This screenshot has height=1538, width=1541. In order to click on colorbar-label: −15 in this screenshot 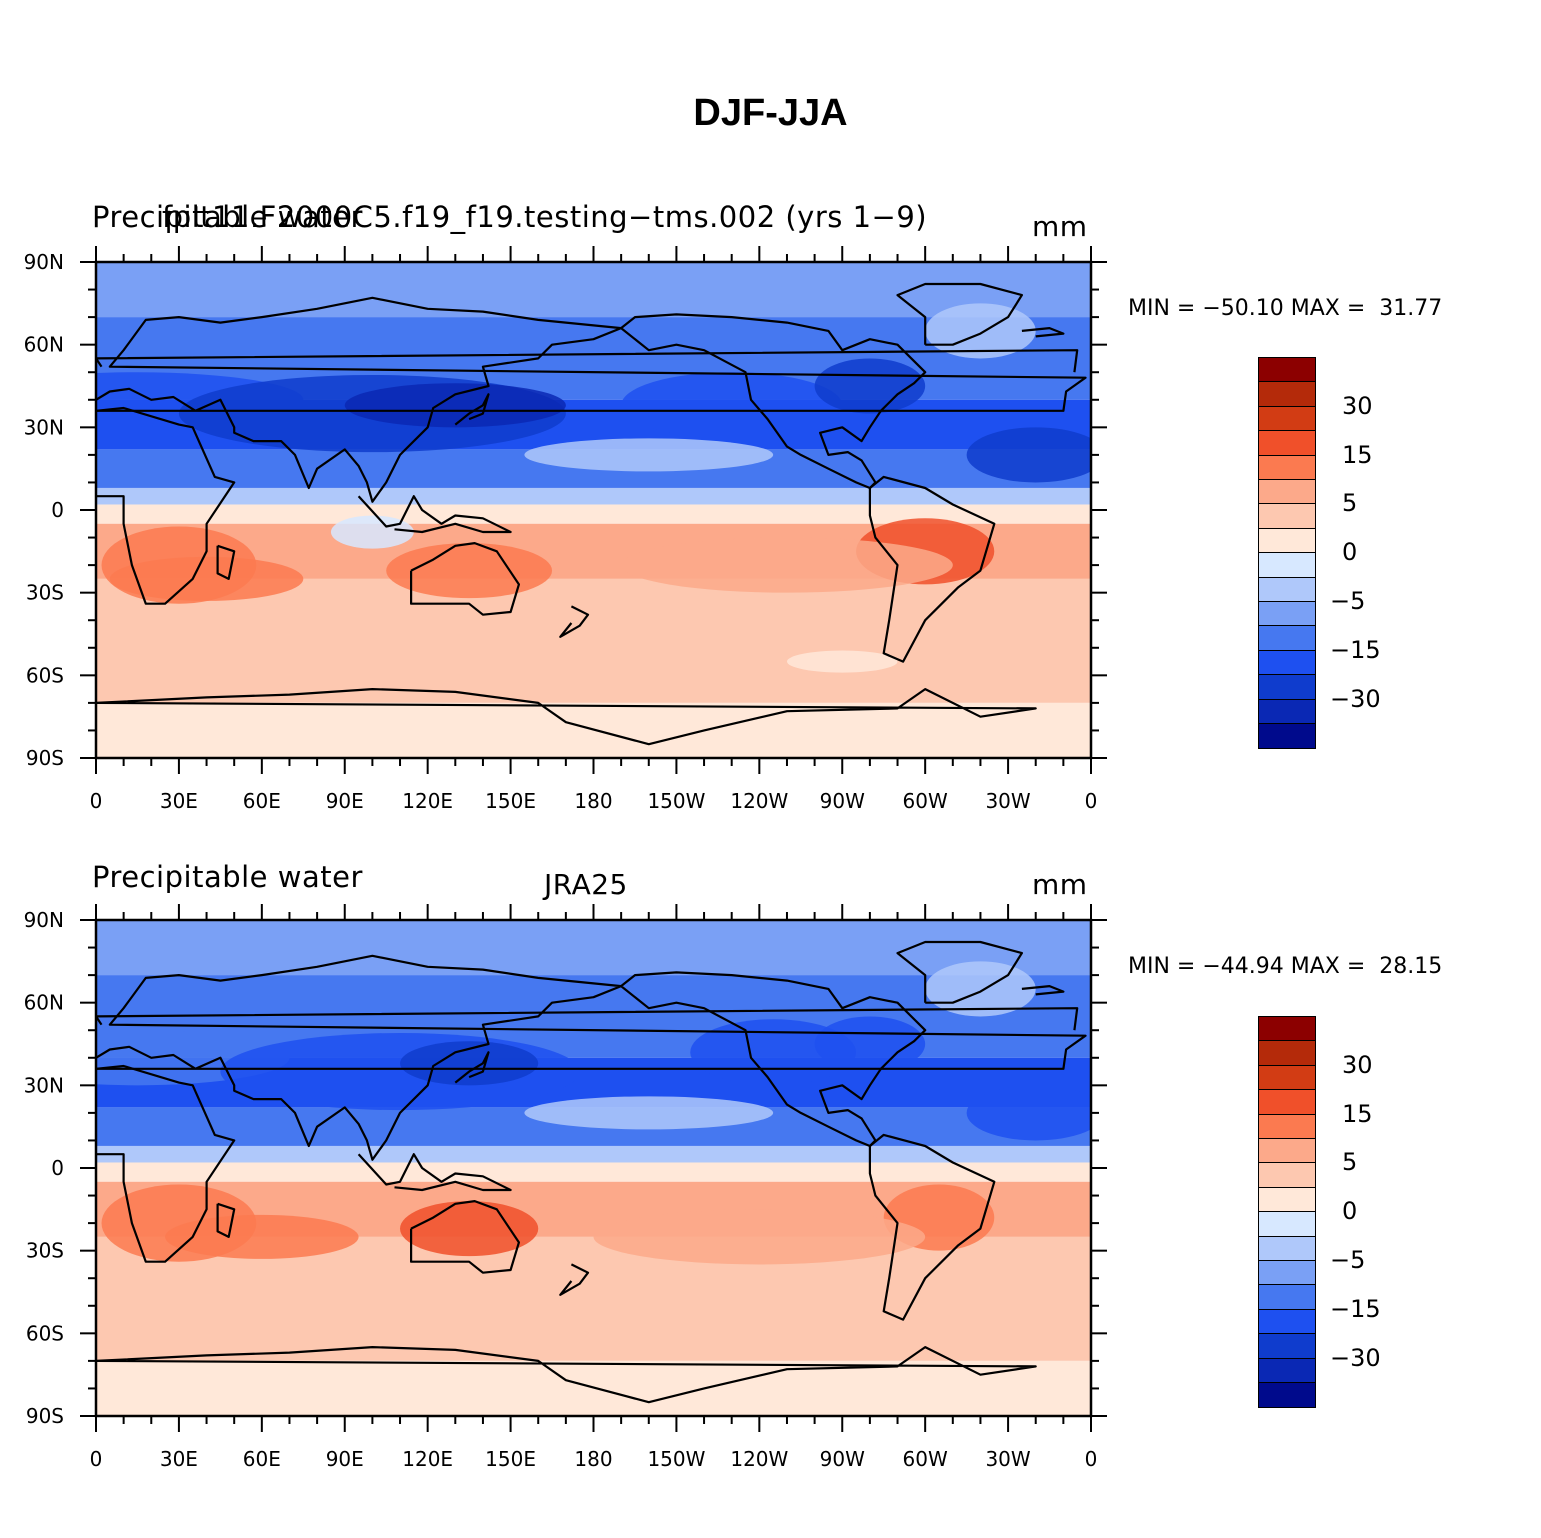, I will do `click(1355, 1308)`.